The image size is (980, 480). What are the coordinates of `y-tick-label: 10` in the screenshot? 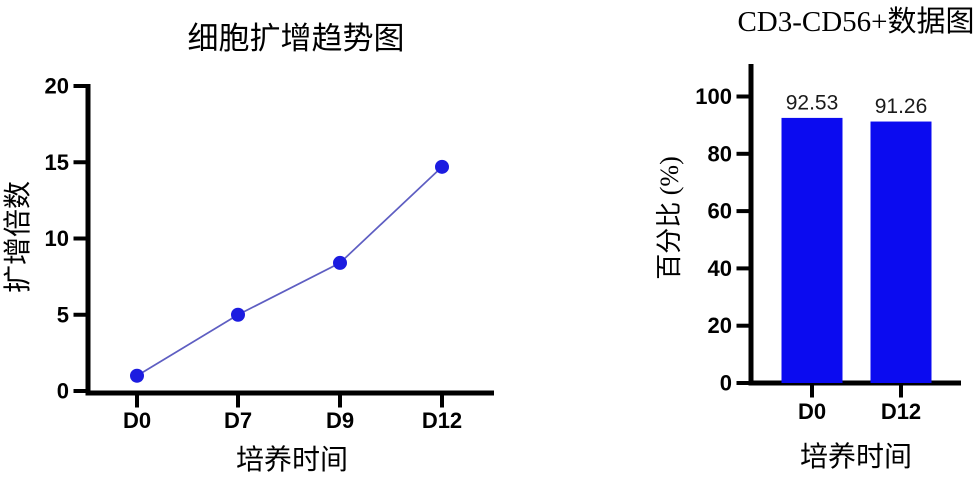 It's located at (57, 238).